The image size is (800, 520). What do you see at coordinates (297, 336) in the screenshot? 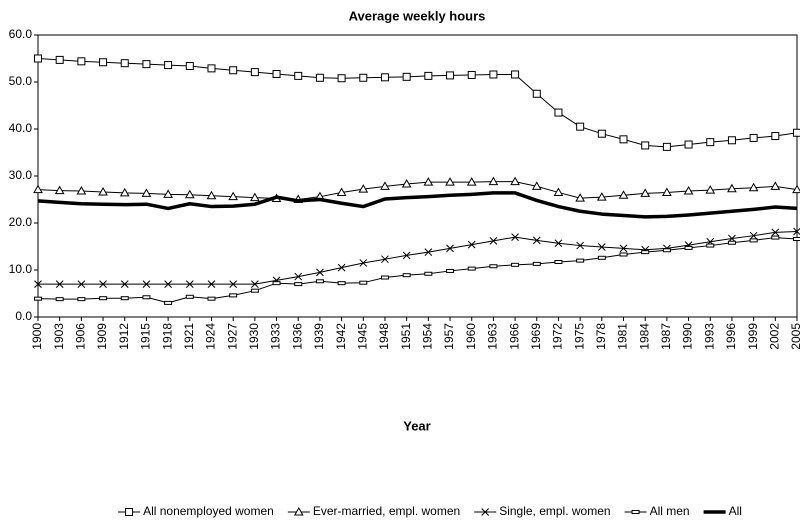
I see `x-tick-label: 1936` at bounding box center [297, 336].